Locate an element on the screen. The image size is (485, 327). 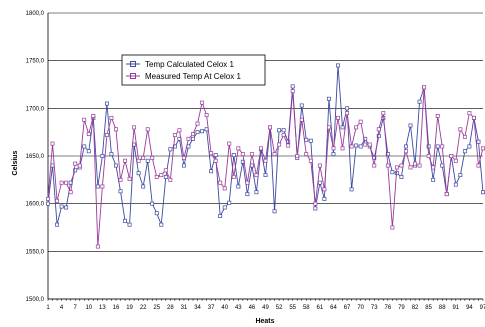
x-tick-label: 58 is located at coordinates (306, 308).